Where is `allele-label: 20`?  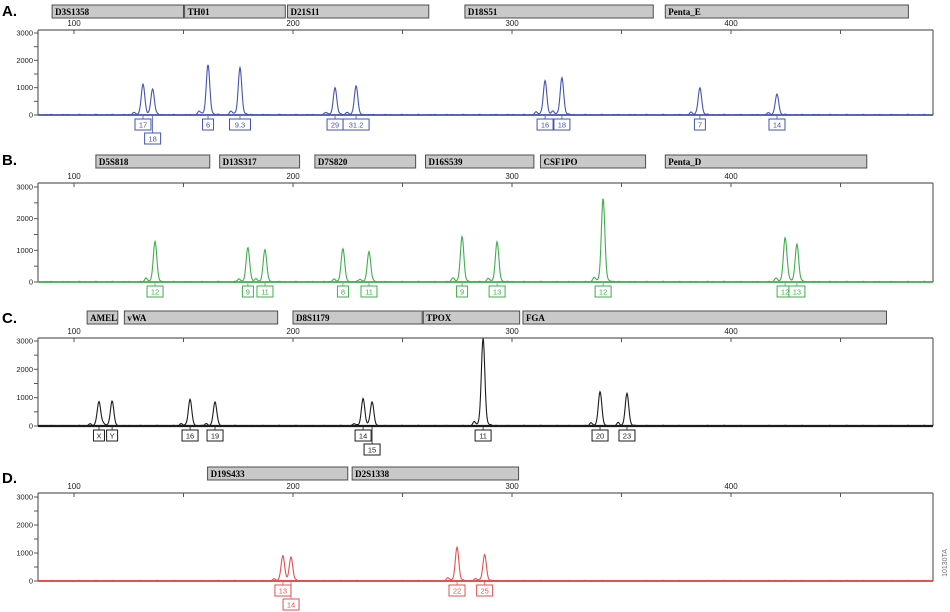
allele-label: 20 is located at coordinates (600, 436).